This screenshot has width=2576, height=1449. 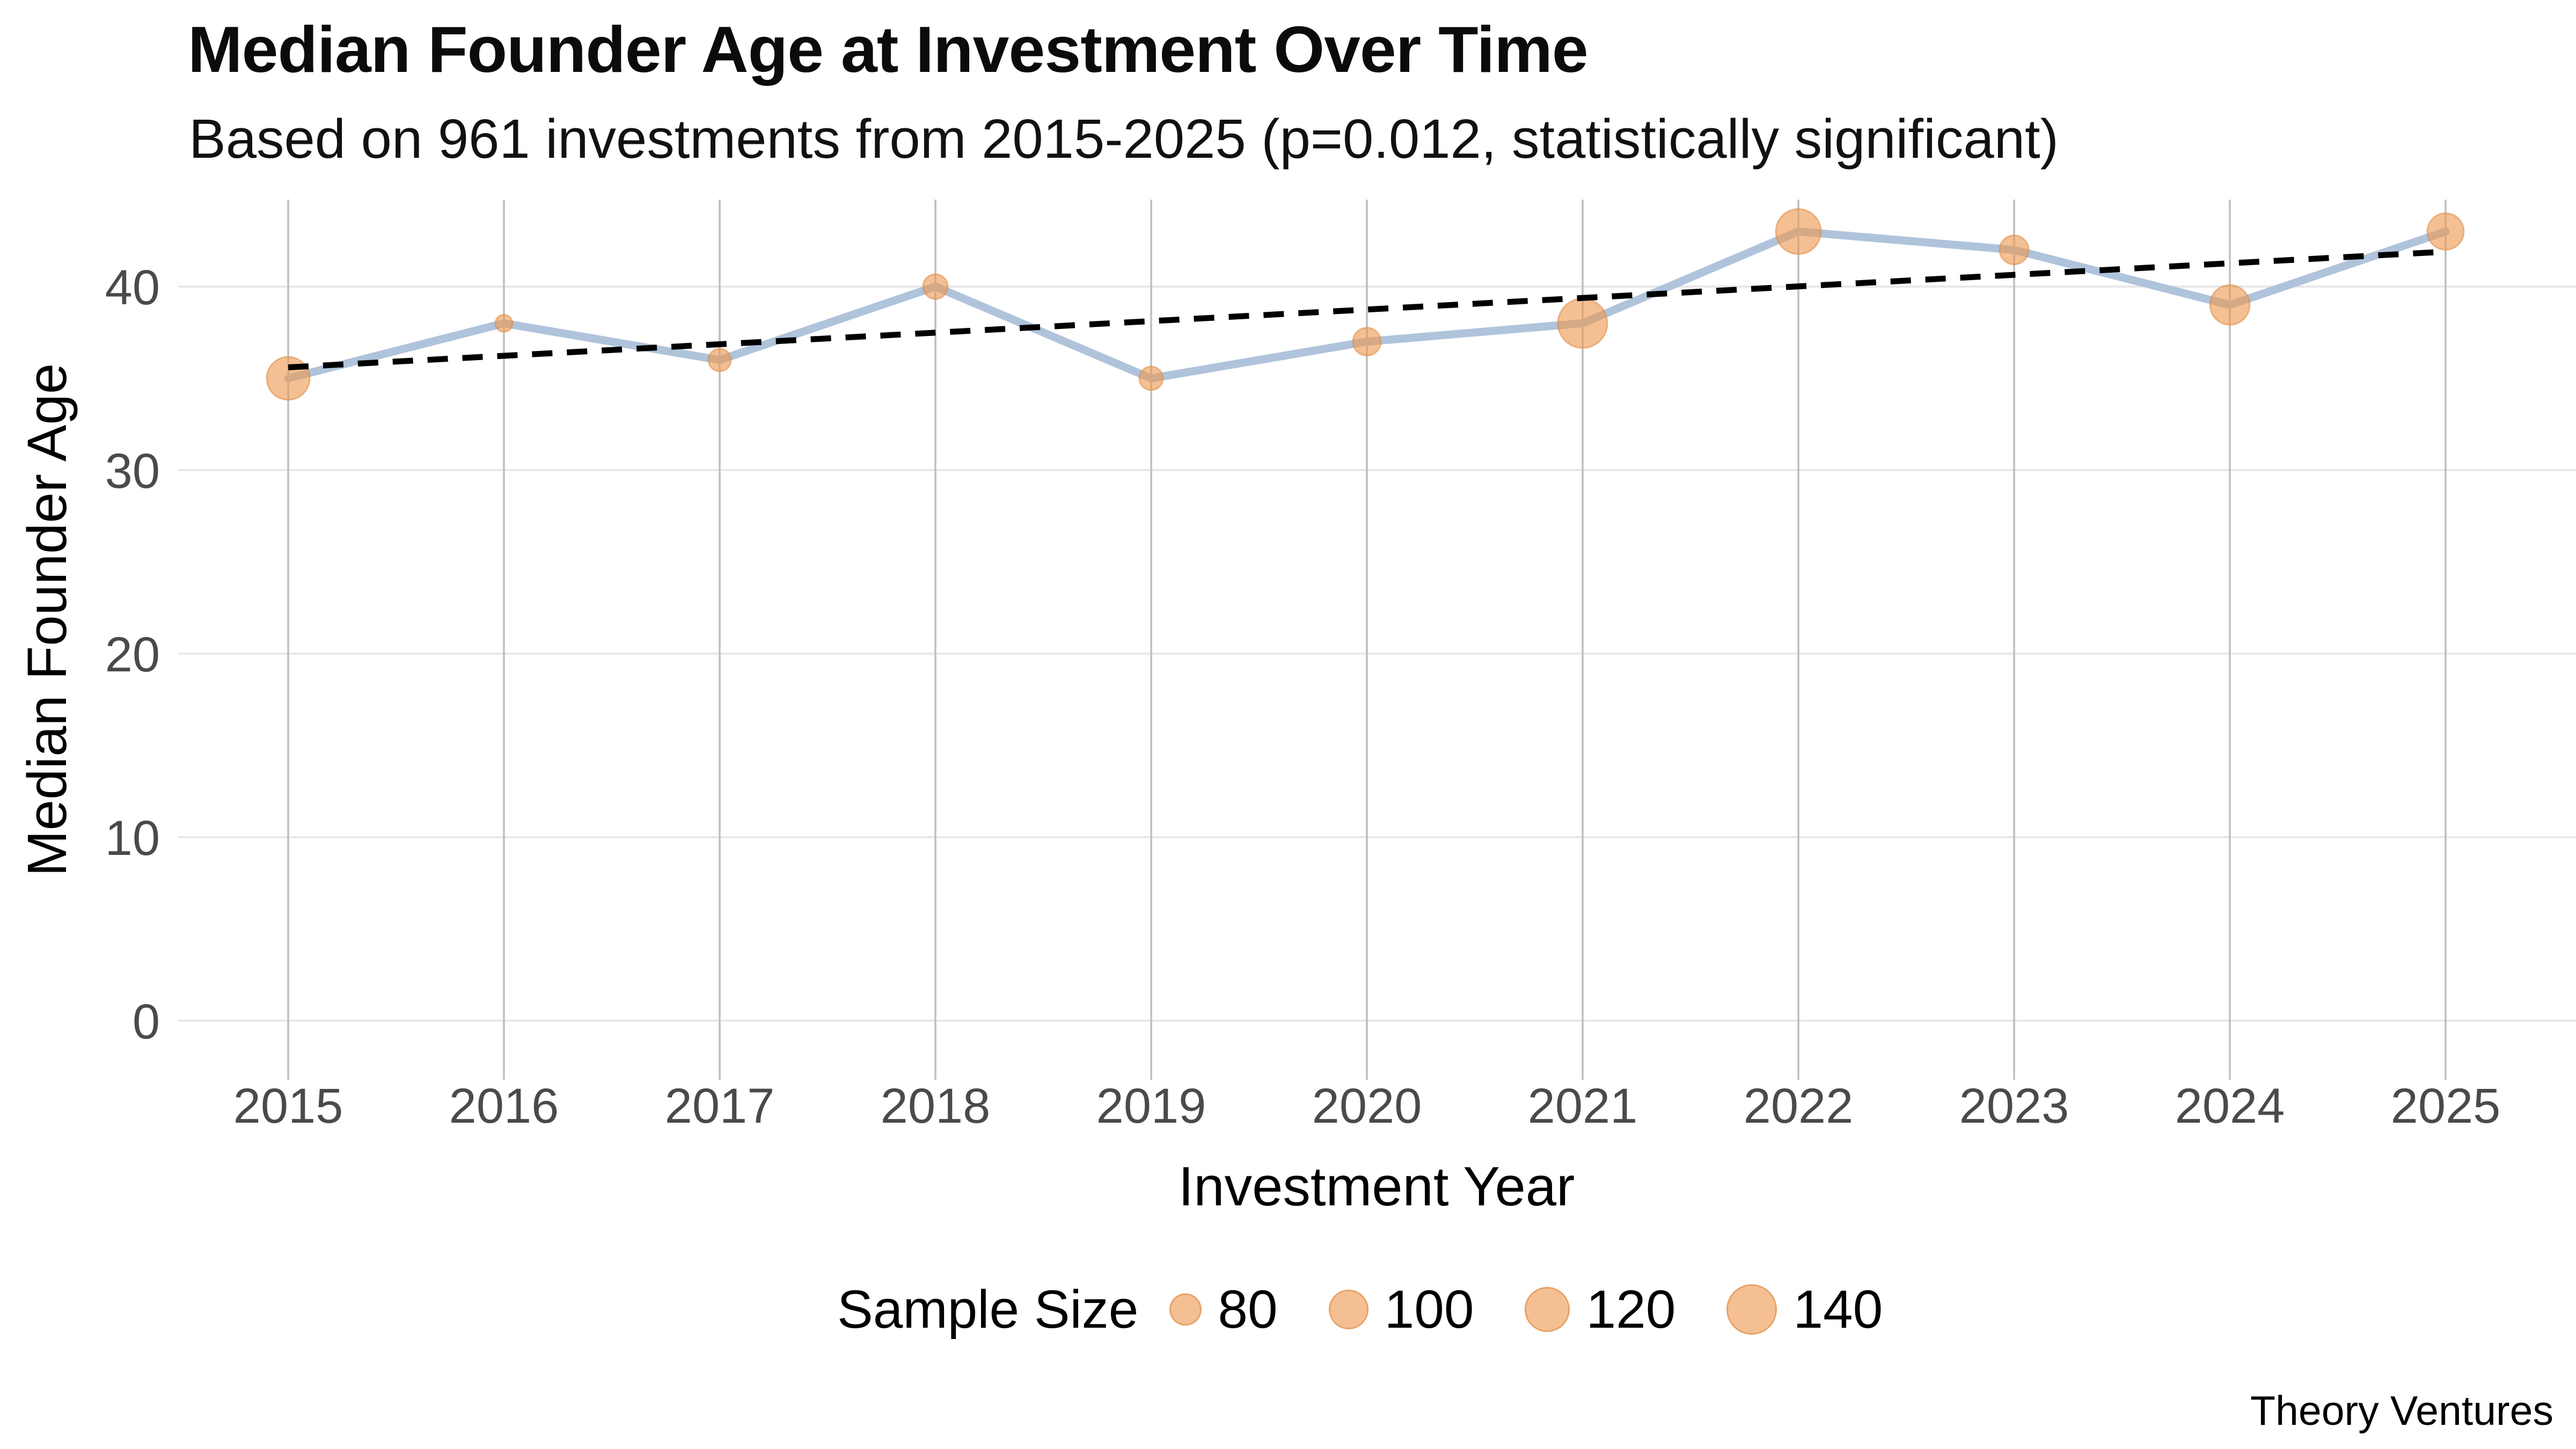 What do you see at coordinates (288, 378) in the screenshot?
I see `data-point-2015` at bounding box center [288, 378].